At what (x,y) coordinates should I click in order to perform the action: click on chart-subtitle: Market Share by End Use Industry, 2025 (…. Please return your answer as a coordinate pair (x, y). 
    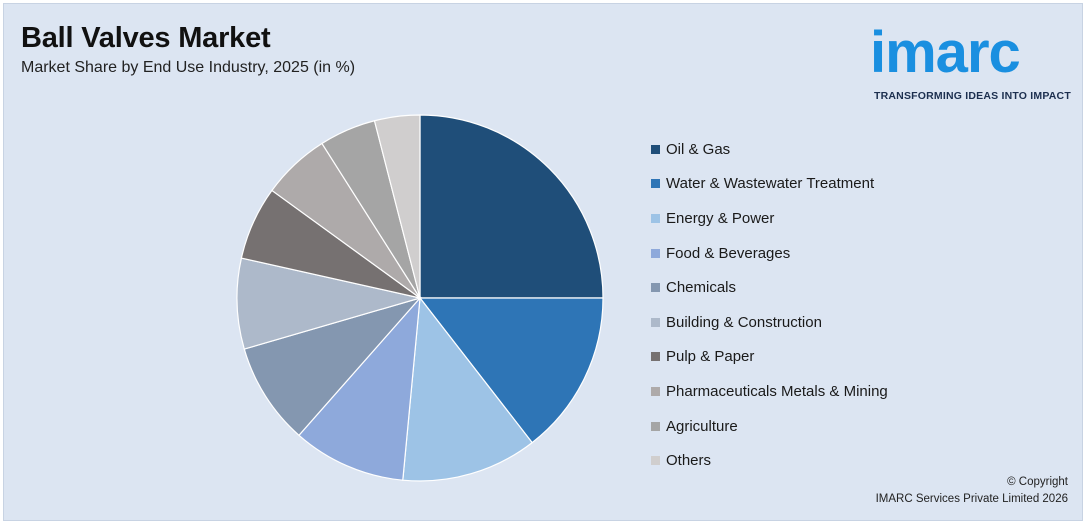
    Looking at the image, I should click on (188, 67).